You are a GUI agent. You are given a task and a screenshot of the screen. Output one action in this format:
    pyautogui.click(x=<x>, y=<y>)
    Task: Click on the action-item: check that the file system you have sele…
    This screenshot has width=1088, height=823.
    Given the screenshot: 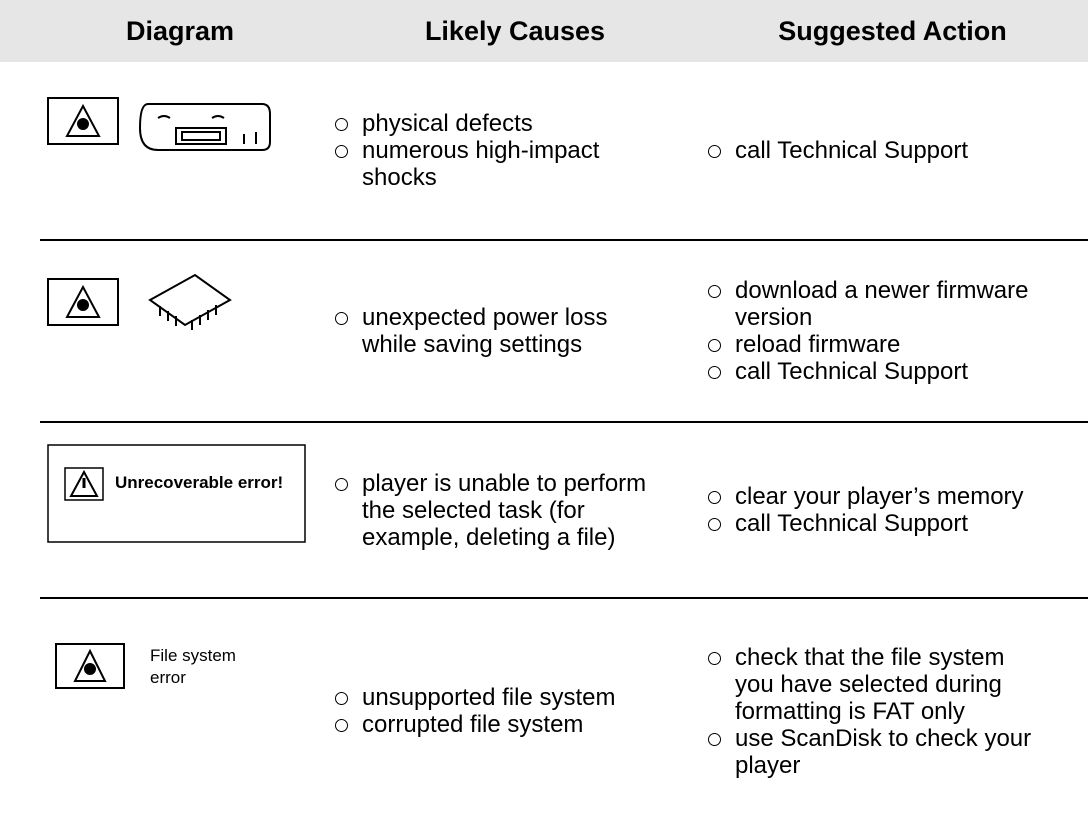 What is the action you would take?
    pyautogui.click(x=871, y=684)
    